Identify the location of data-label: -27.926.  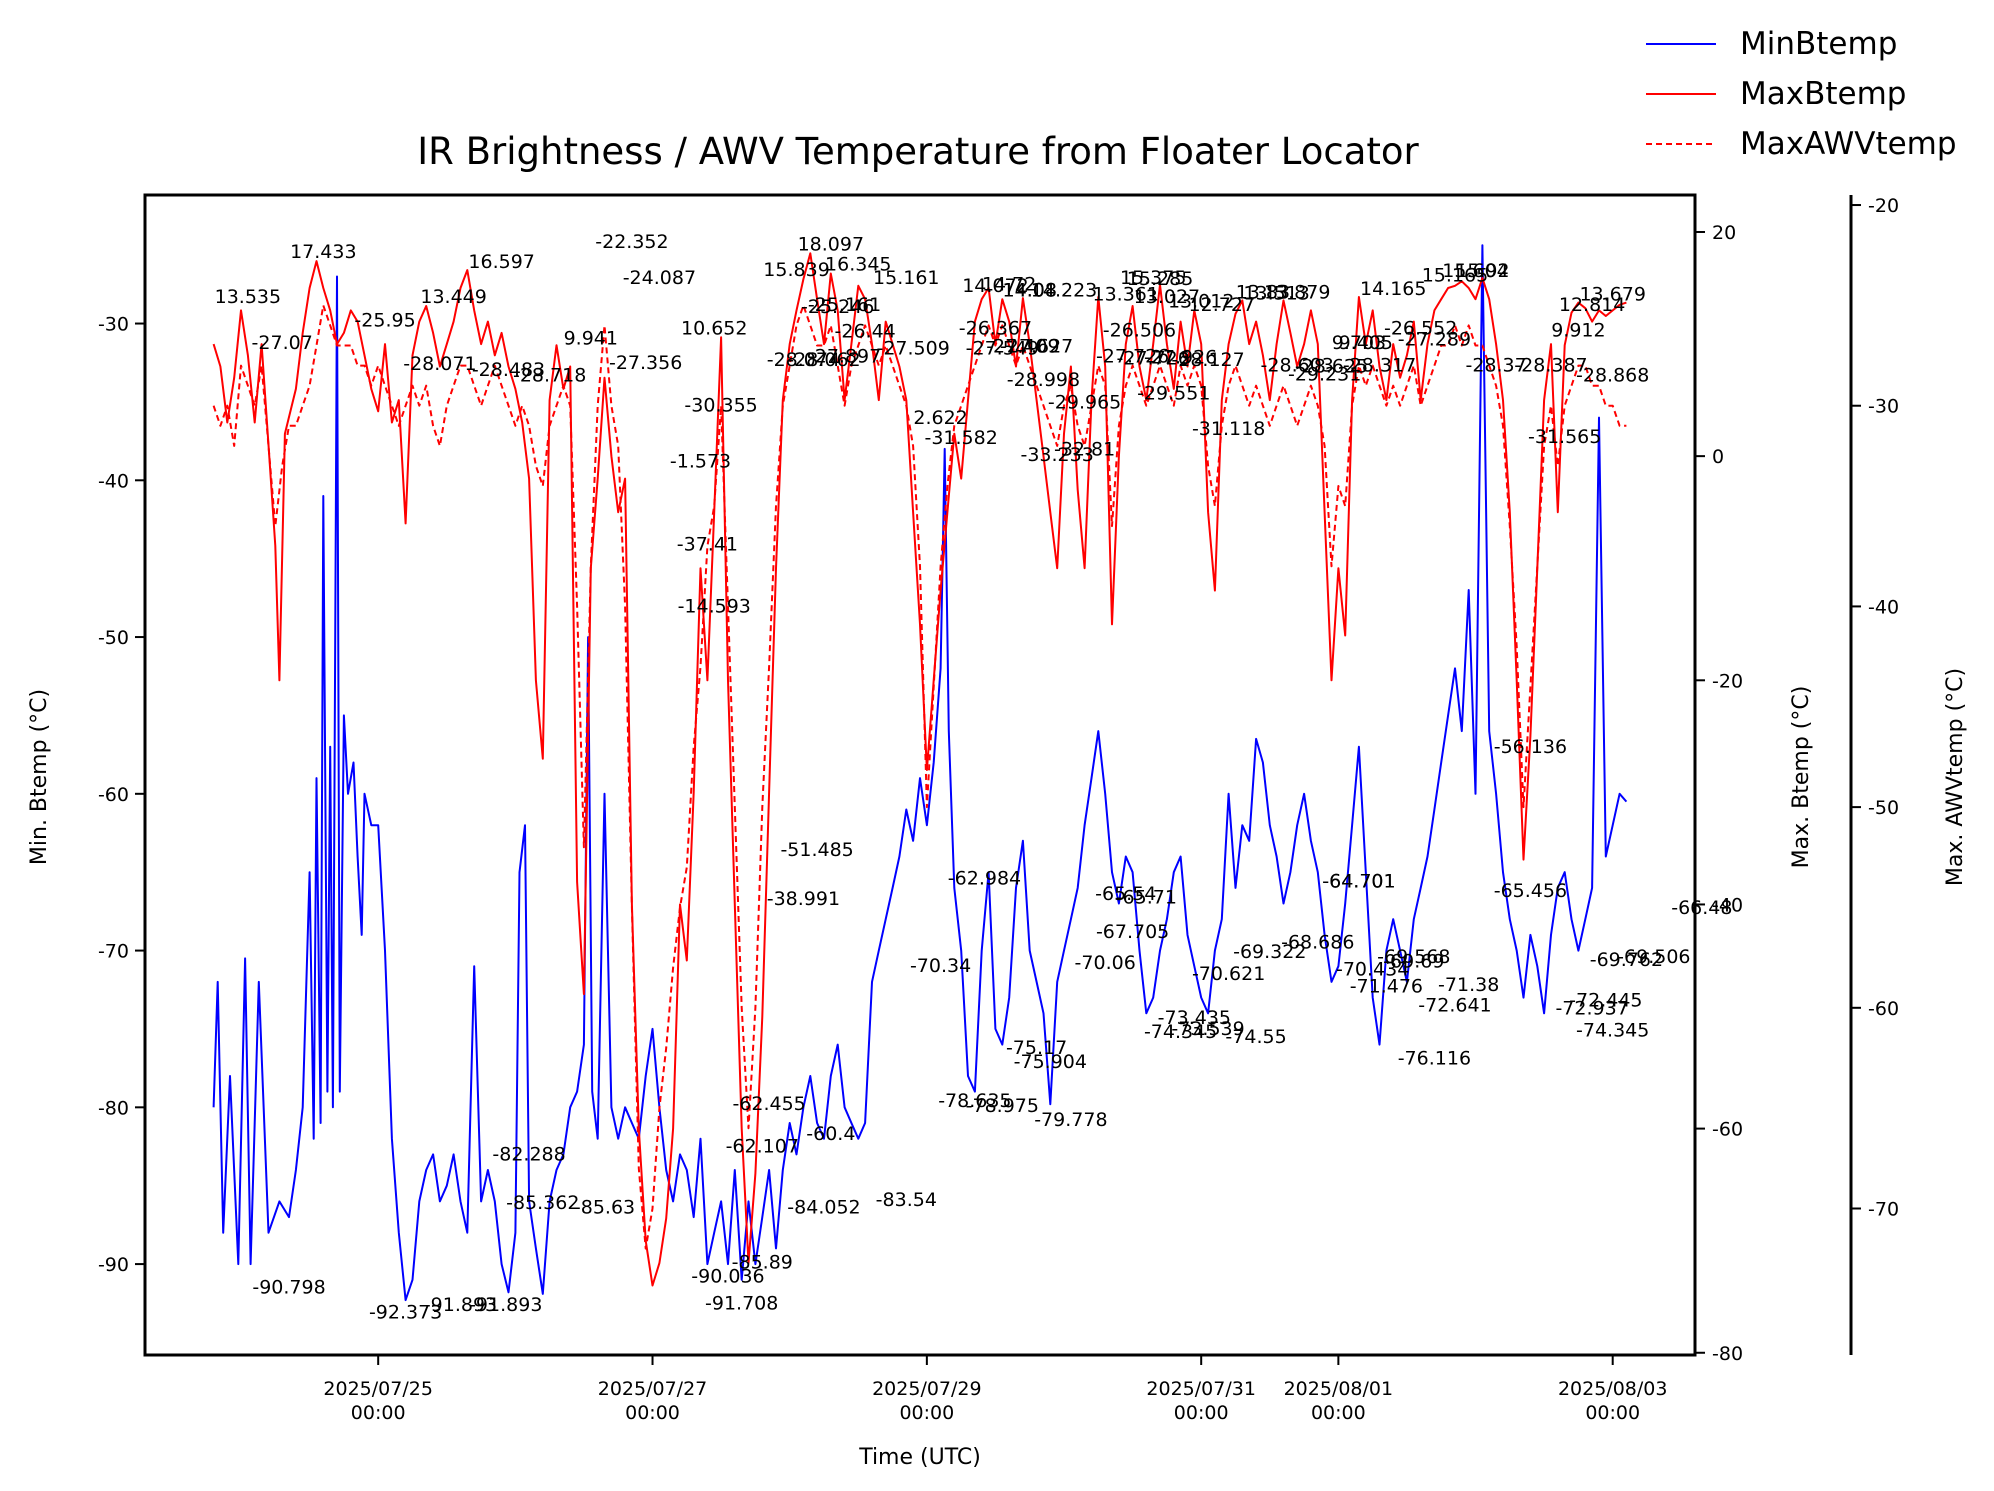
(1180, 358).